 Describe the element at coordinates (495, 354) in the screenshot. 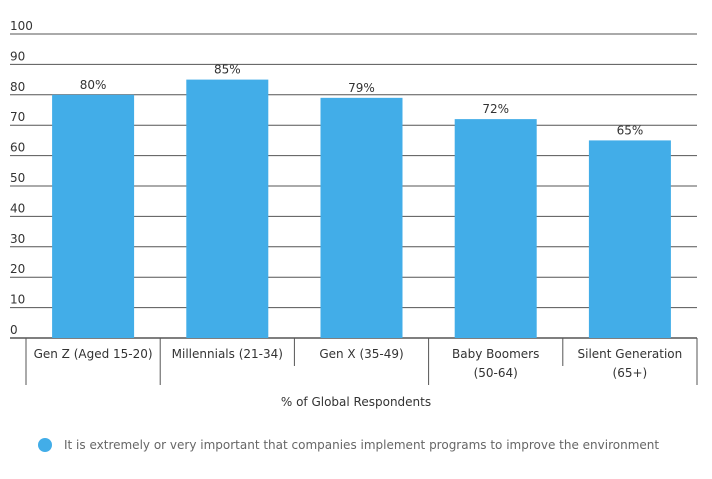

I see `x-tick-label: Baby Boomers` at that location.